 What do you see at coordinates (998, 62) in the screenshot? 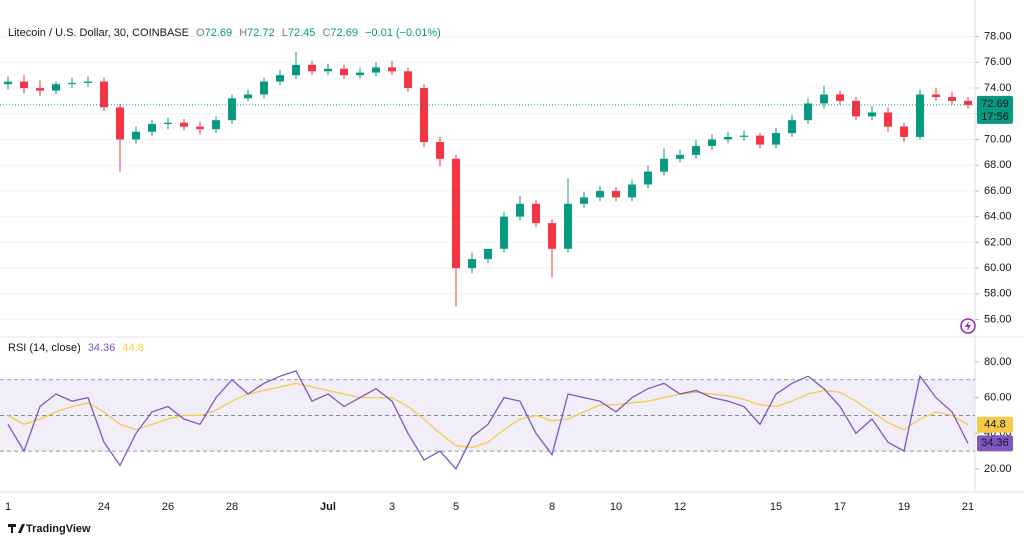
I see `y-tick-label: 76.00` at bounding box center [998, 62].